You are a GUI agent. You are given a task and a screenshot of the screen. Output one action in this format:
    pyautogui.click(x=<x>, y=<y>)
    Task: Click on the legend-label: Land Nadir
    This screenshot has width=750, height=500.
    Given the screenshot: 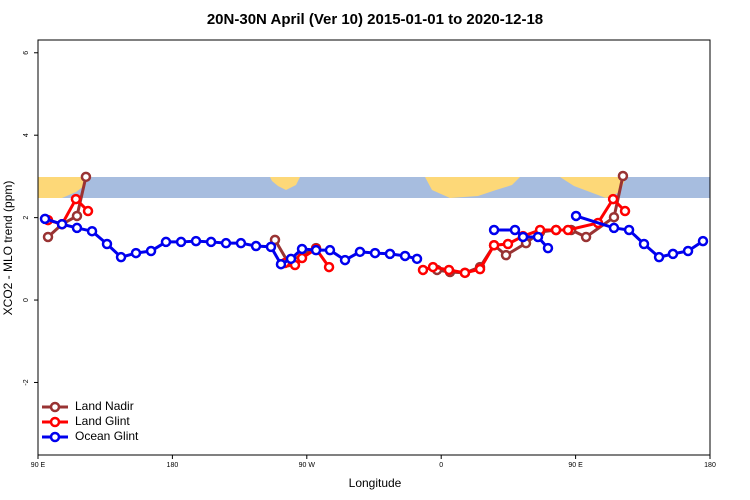 What is the action you would take?
    pyautogui.click(x=104, y=406)
    